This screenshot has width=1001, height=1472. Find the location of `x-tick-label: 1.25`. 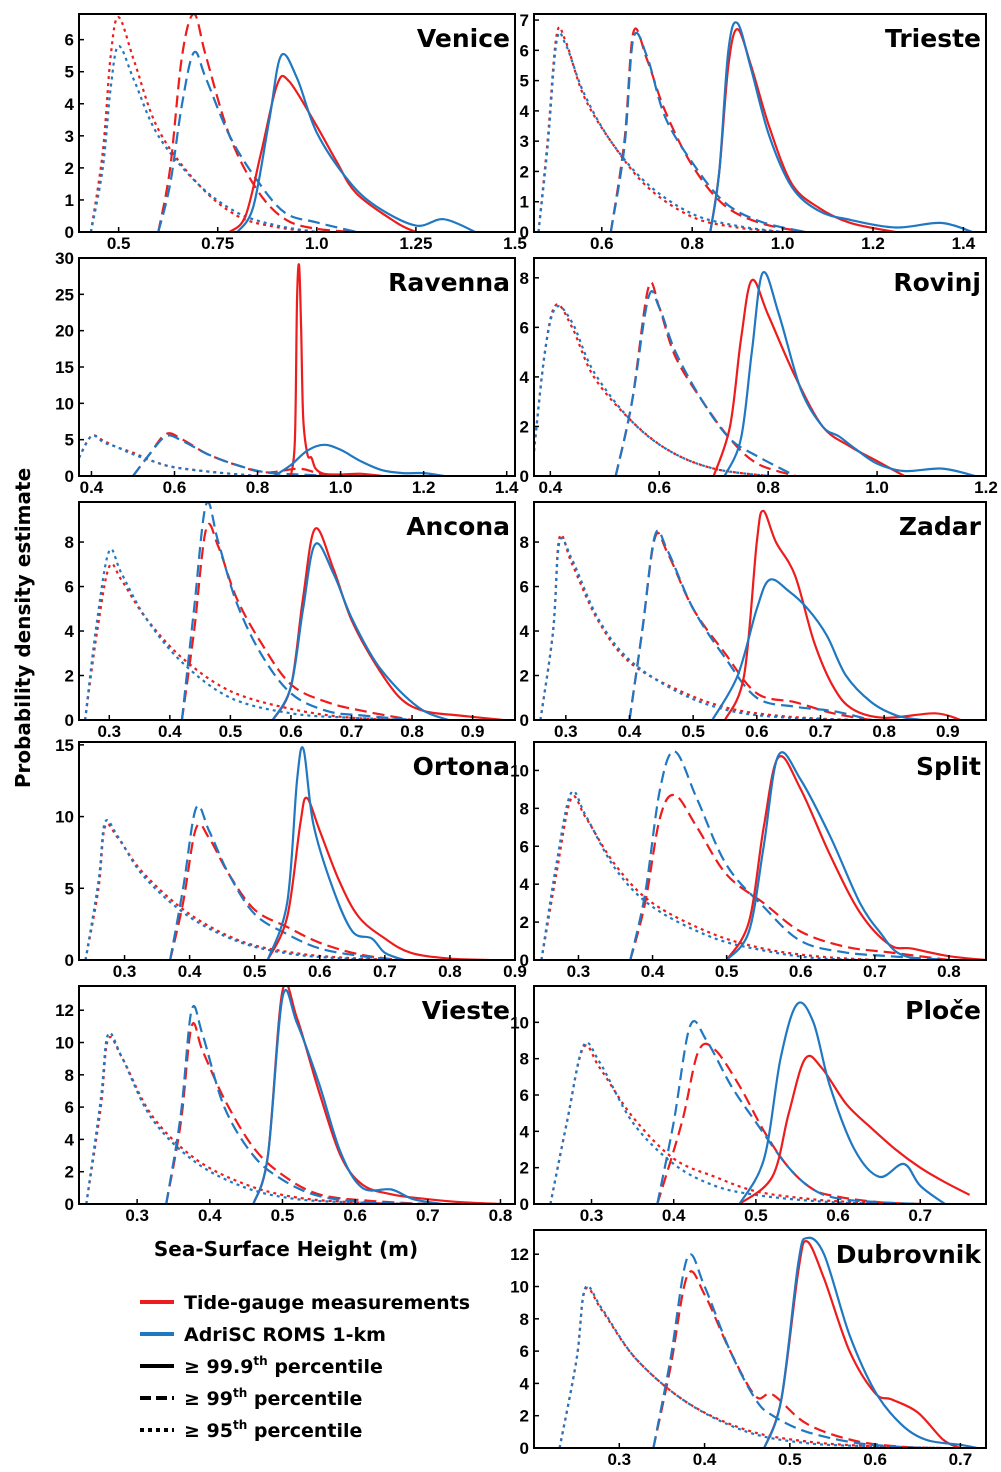

x-tick-label: 1.25 is located at coordinates (415, 243).